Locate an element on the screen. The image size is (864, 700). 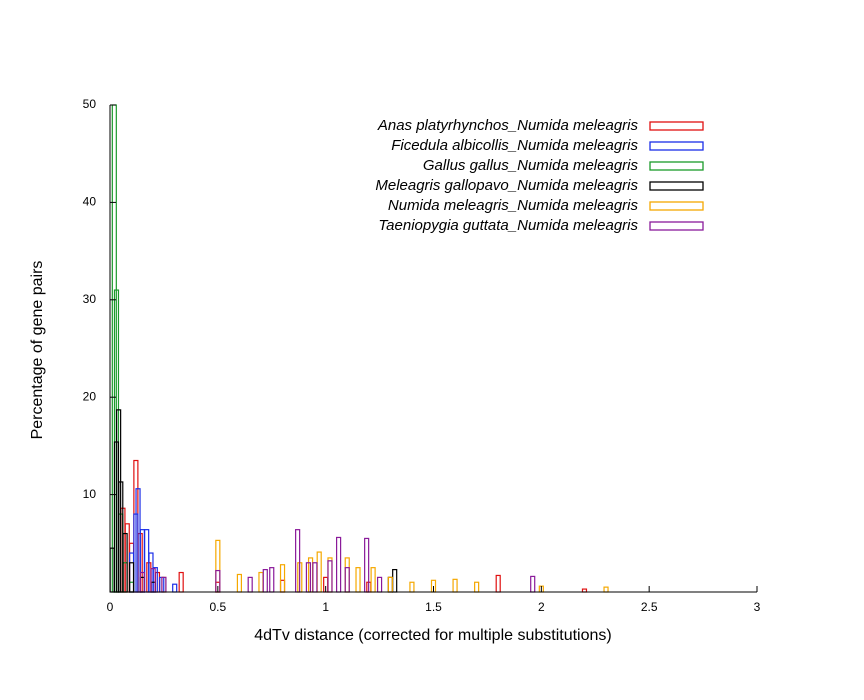
legend-label: Numida meleagris_Numida meleagris is located at coordinates (513, 205).